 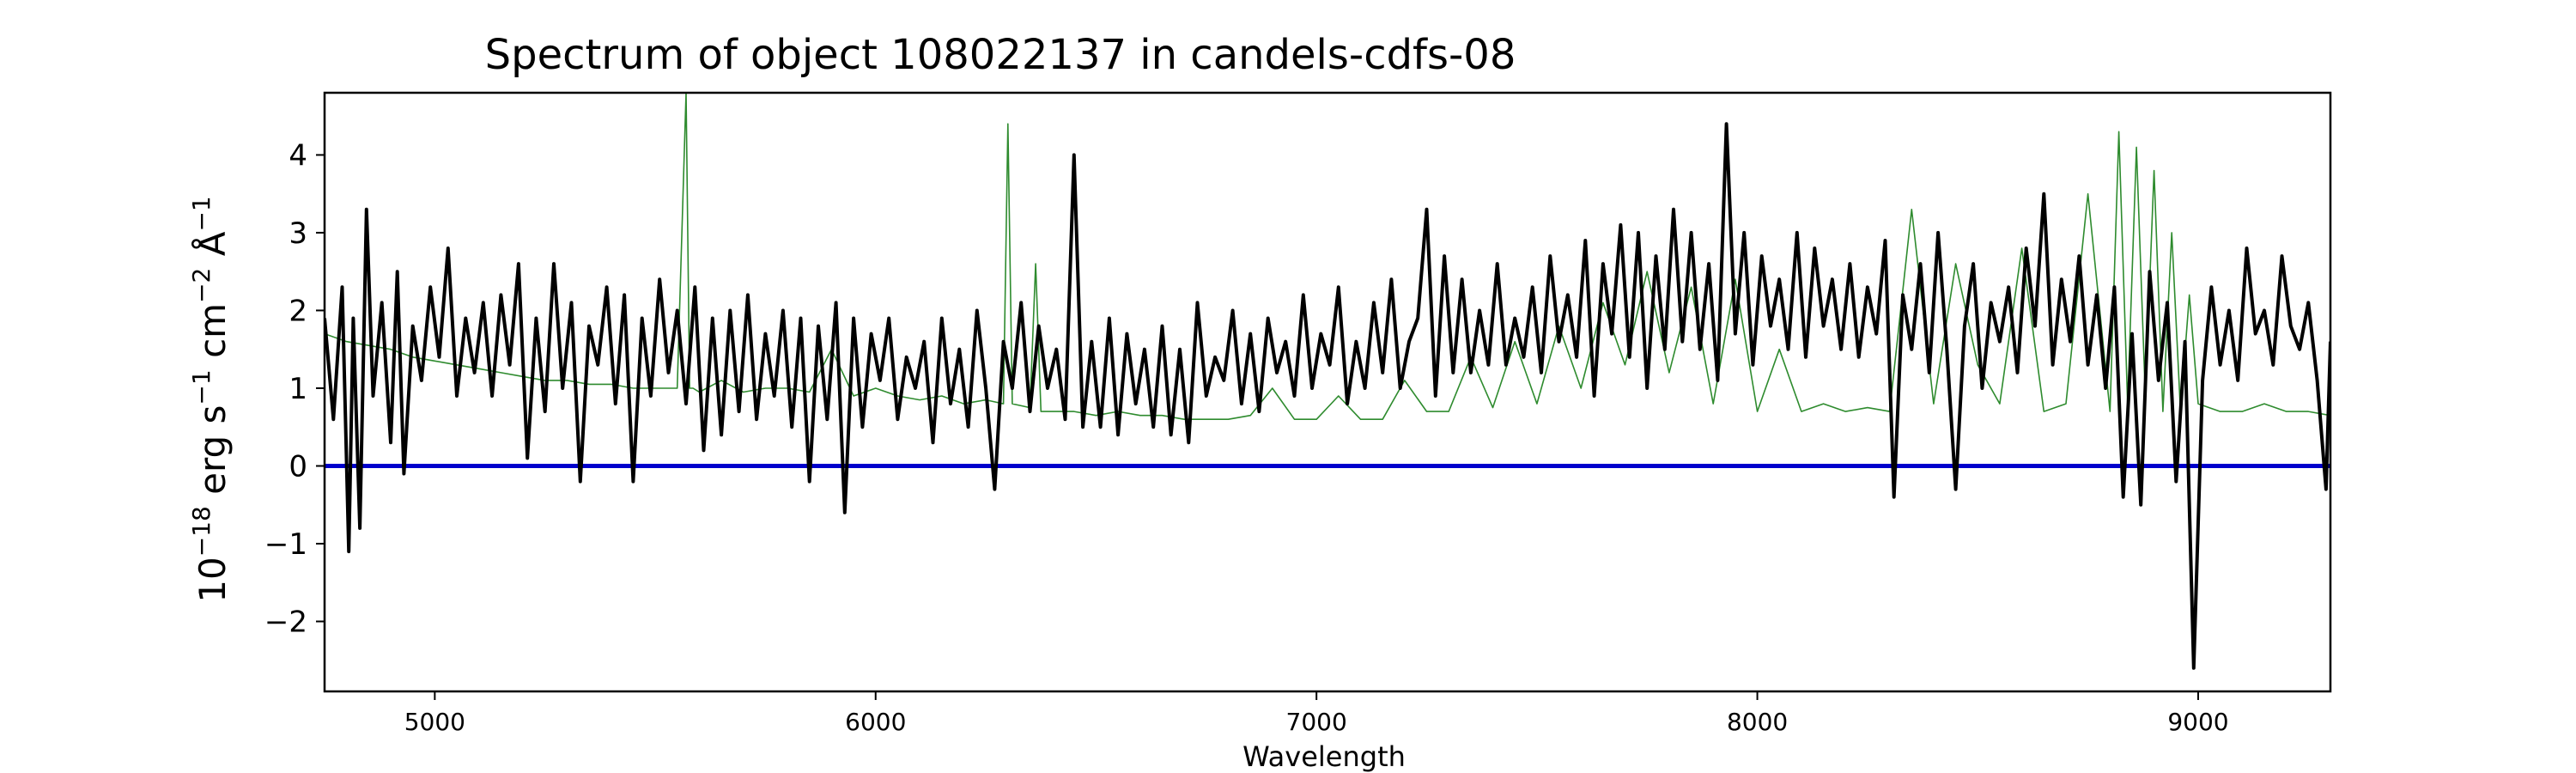 I want to click on y-axis-label: 10−18 erg s−1 cm−2 Å−1, so click(x=210, y=399).